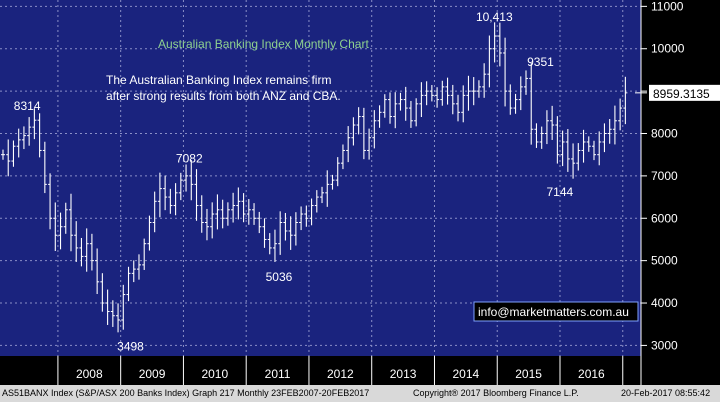 The image size is (720, 402). I want to click on last-value-label: 8959.3135, so click(681, 94).